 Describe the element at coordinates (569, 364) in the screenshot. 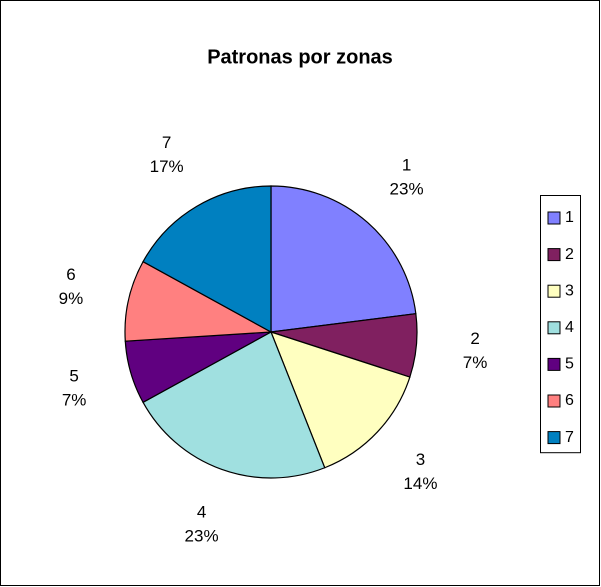

I see `legend-label: 5` at that location.